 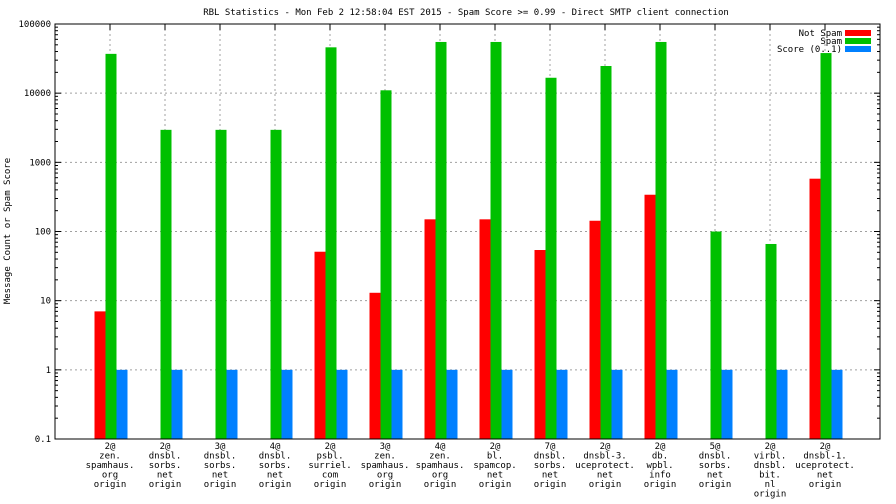 I want to click on x-tick-label-line: psbl., so click(x=329, y=457).